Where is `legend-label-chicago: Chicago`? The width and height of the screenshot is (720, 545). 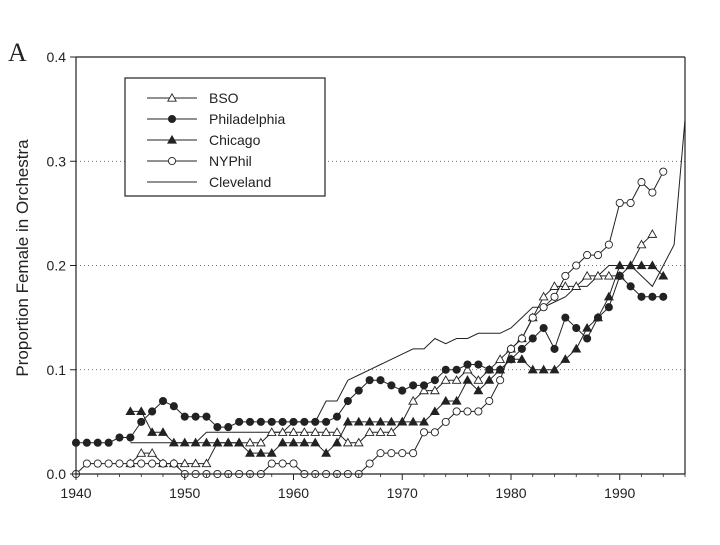 legend-label-chicago: Chicago is located at coordinates (235, 140).